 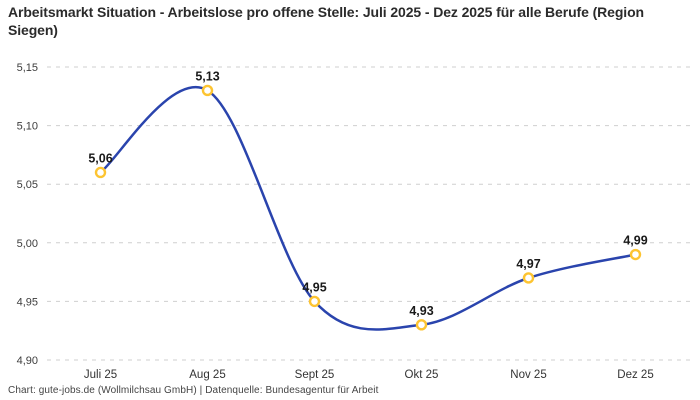 What do you see at coordinates (635, 241) in the screenshot?
I see `data-point-label: 4,99` at bounding box center [635, 241].